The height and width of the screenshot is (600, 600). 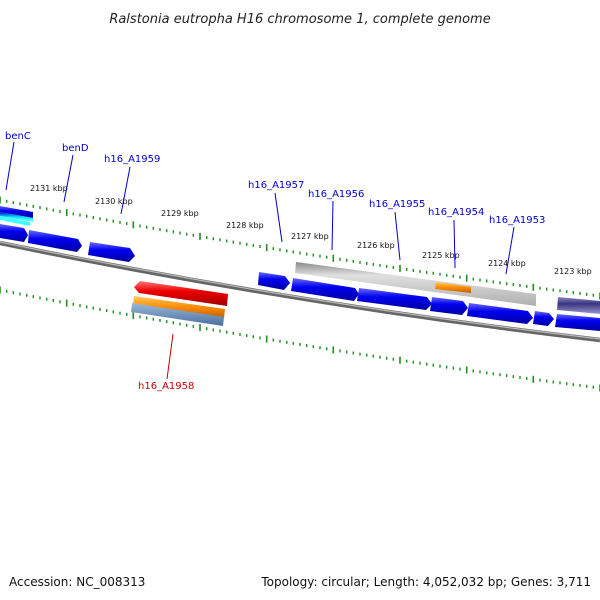 I want to click on kbp-label: 2123 kbp, so click(x=573, y=271).